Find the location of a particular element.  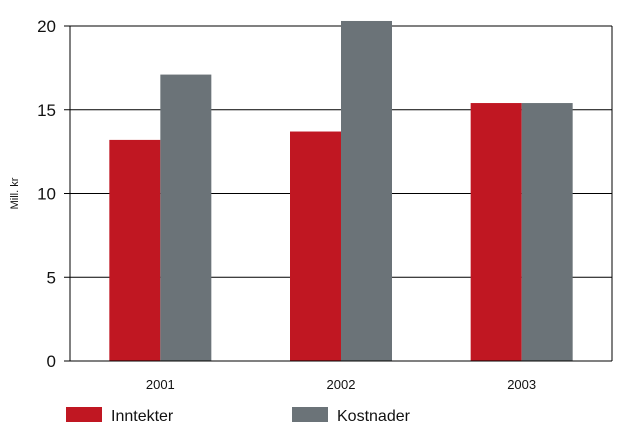

bar-inntekter-2001 is located at coordinates (135, 250).